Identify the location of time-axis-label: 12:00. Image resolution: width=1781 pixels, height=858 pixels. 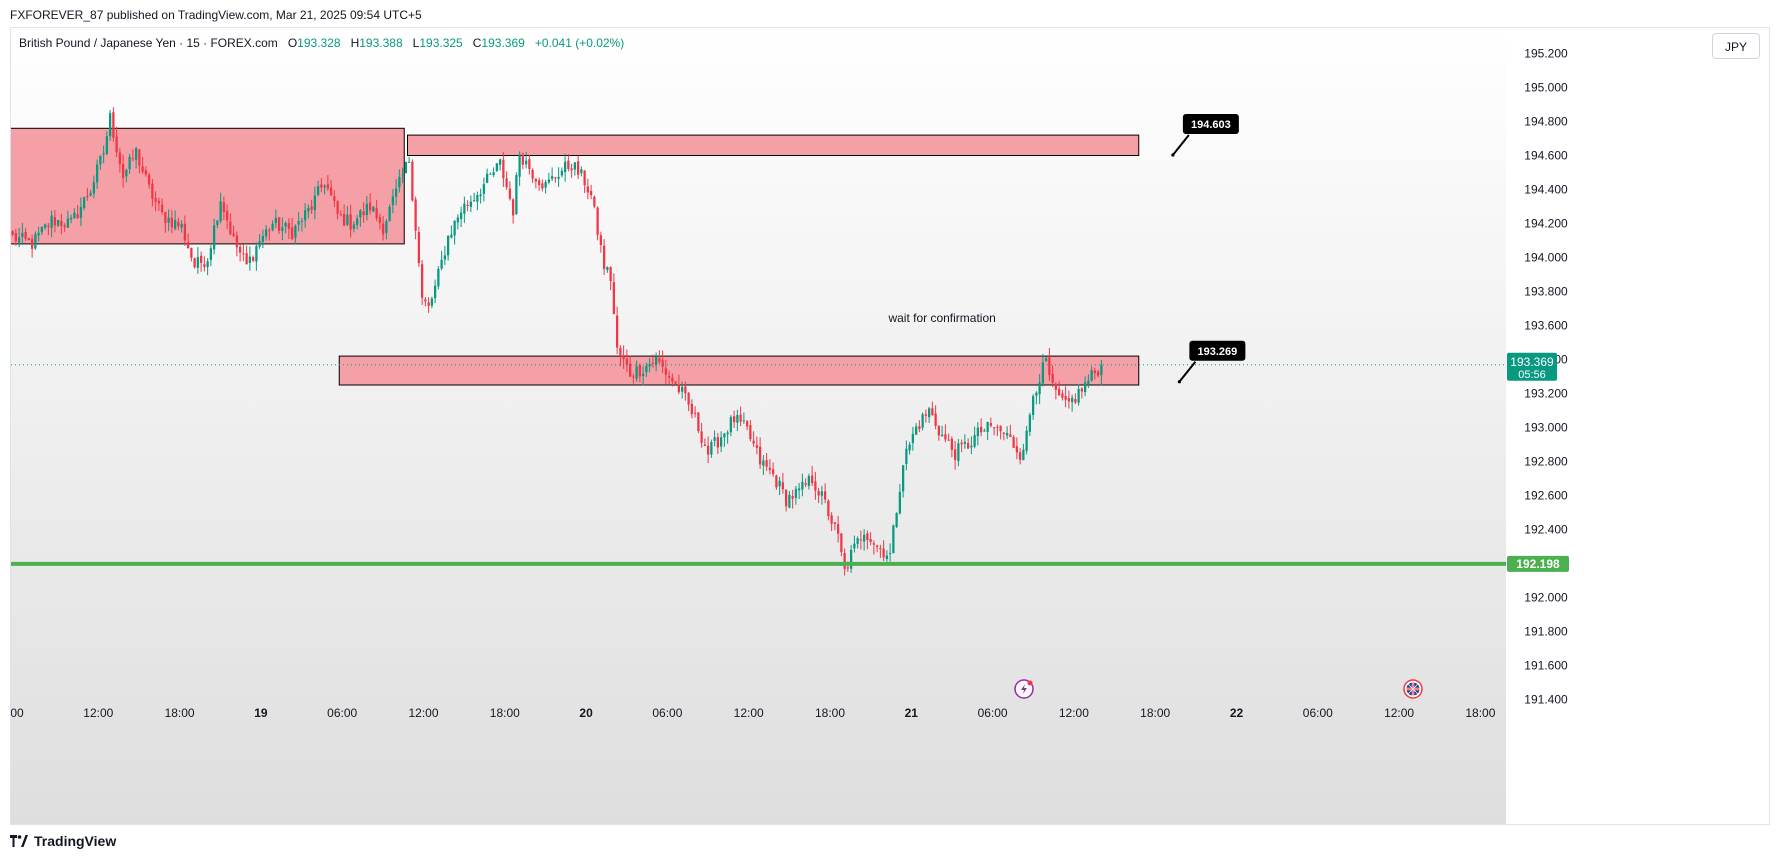
(423, 713).